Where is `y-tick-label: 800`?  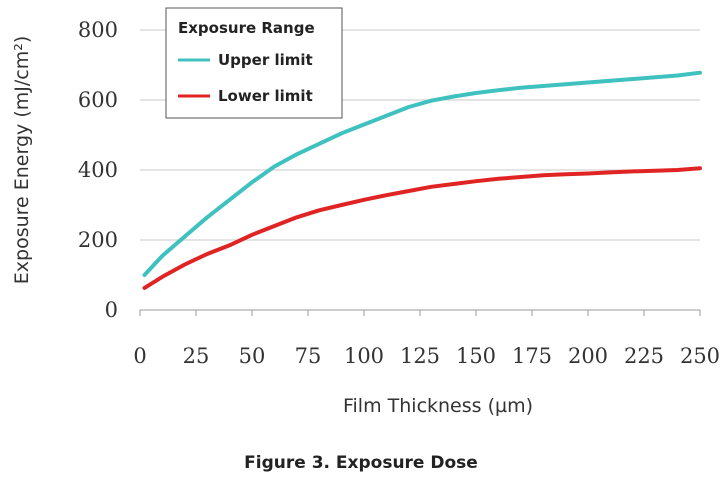 y-tick-label: 800 is located at coordinates (98, 30).